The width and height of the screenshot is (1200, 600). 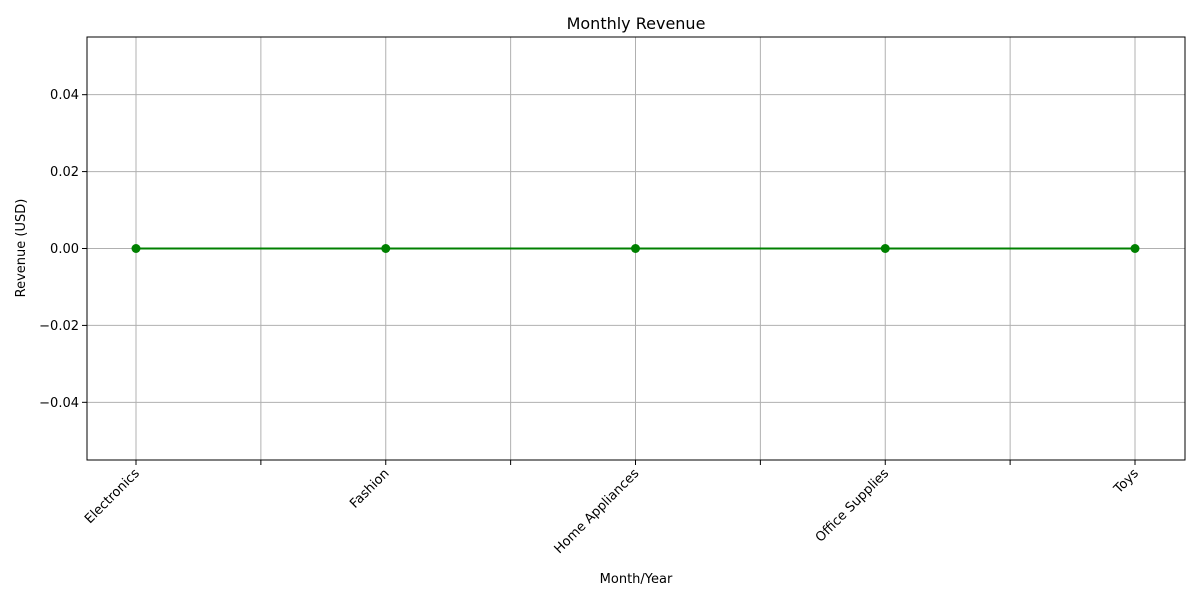 I want to click on series-layer, so click(x=635, y=248).